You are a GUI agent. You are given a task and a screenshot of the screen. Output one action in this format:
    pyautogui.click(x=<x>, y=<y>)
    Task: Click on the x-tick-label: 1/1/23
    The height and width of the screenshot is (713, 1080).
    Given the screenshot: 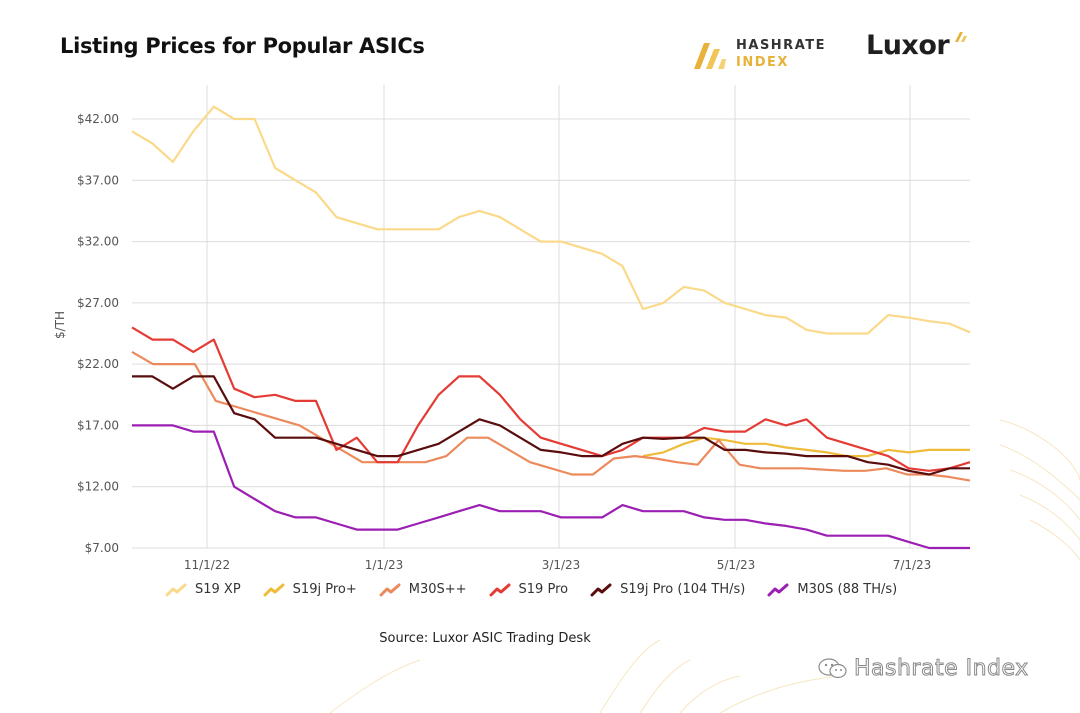 What is the action you would take?
    pyautogui.click(x=384, y=565)
    